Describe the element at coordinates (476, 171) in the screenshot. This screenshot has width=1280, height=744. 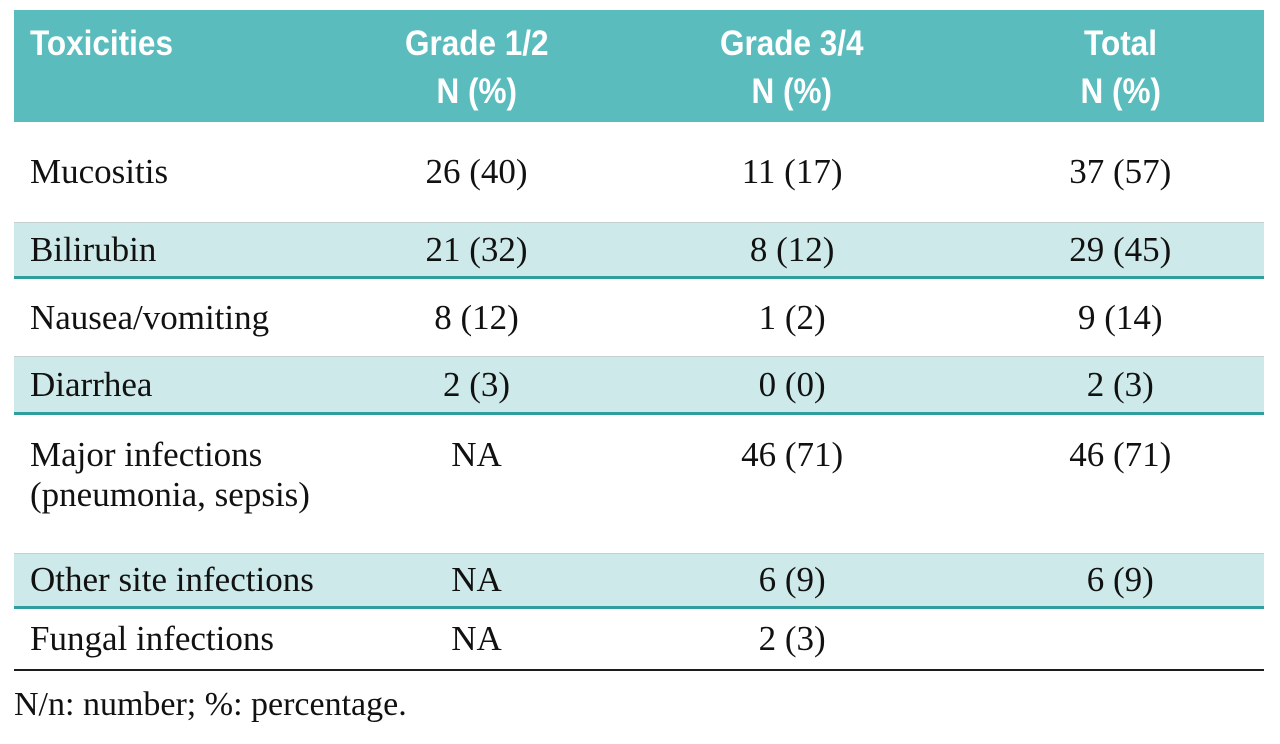
I see `grade12-value-cell: 26 (40)` at that location.